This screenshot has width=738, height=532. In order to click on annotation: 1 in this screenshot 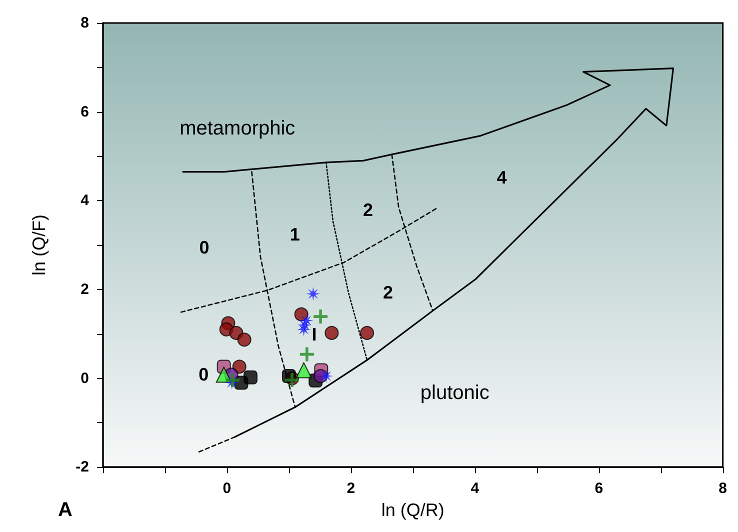, I will do `click(295, 234)`.